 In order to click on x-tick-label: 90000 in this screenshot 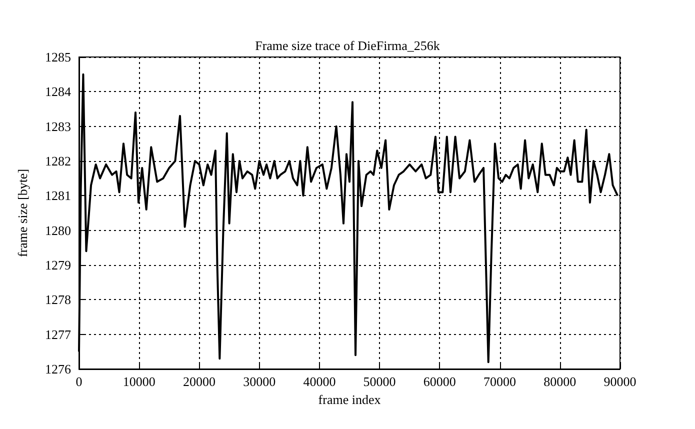, I will do `click(620, 381)`.